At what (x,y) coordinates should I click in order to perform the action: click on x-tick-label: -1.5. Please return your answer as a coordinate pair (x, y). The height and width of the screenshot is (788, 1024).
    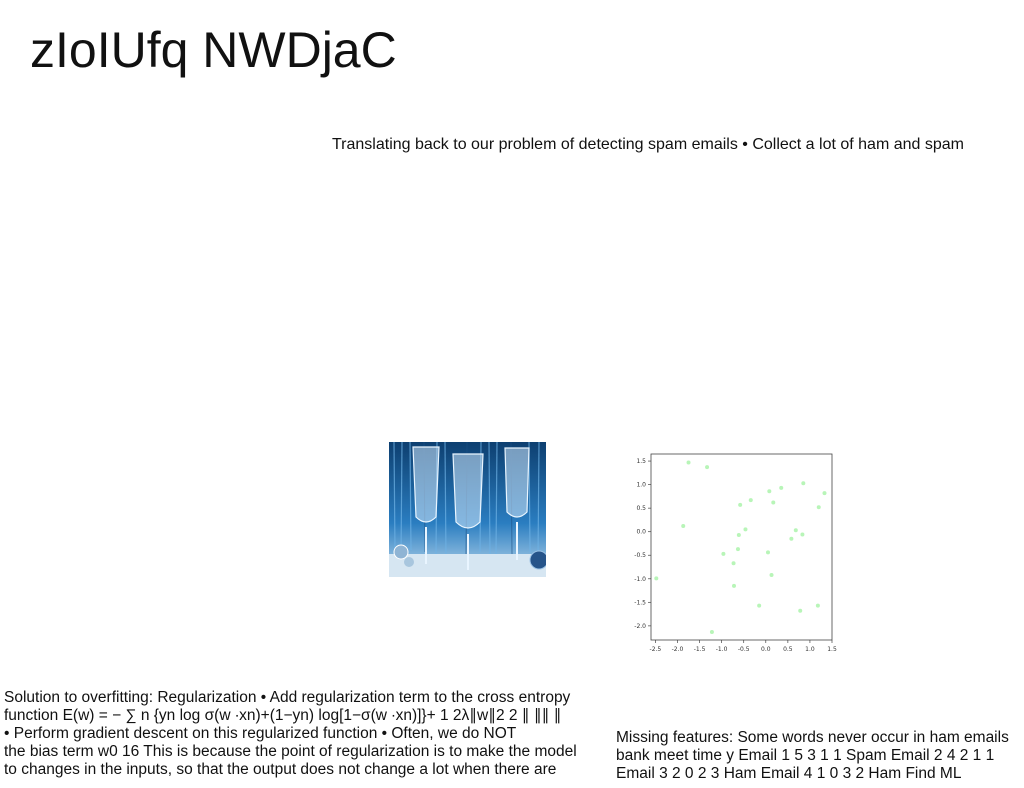
    Looking at the image, I should click on (700, 649).